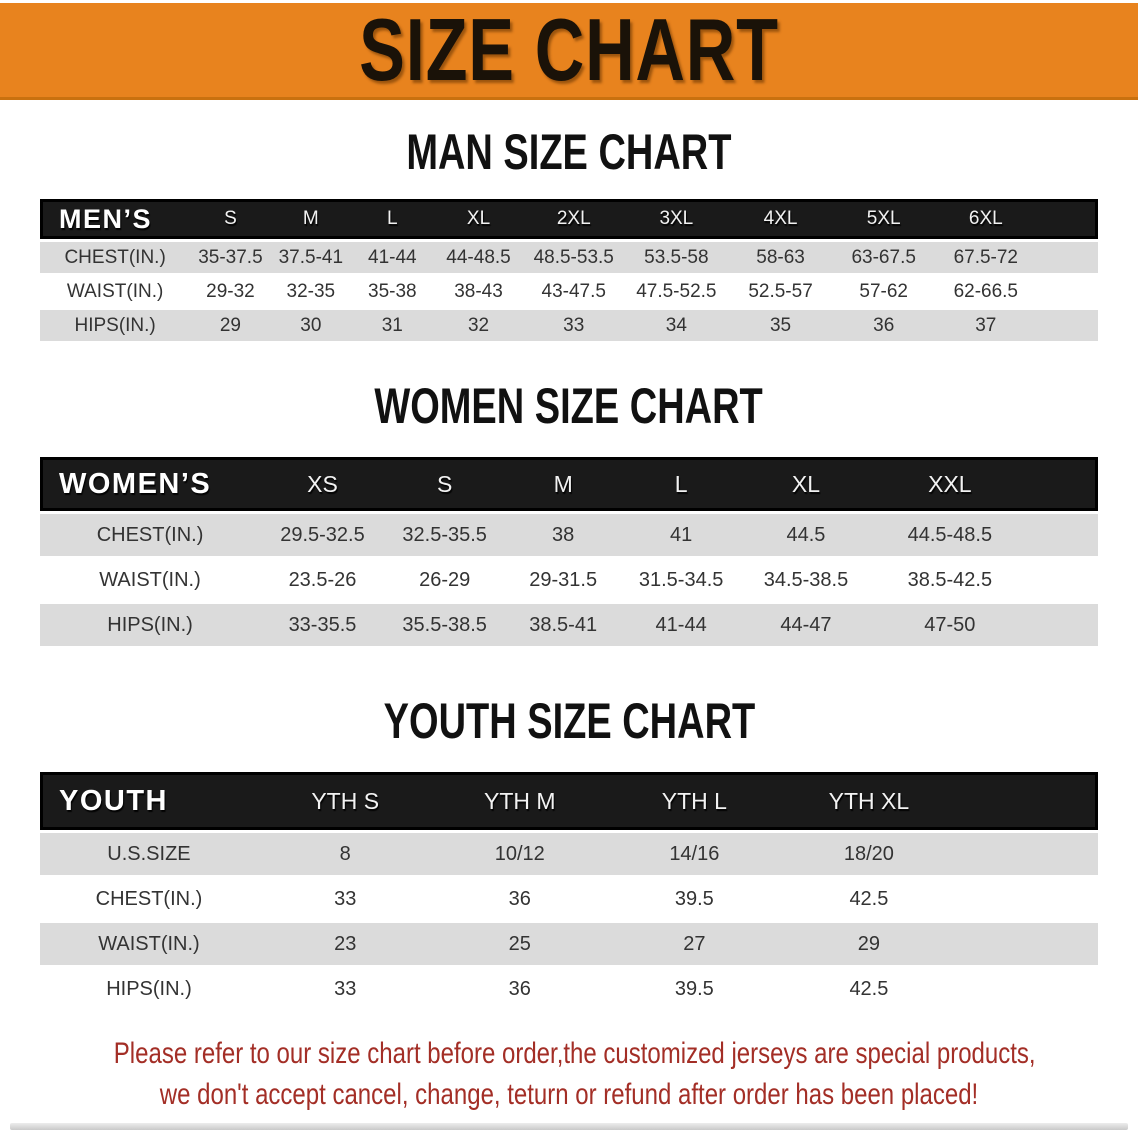 The image size is (1138, 1135). Describe the element at coordinates (780, 291) in the screenshot. I see `men-value-cell: 52.5-57` at that location.